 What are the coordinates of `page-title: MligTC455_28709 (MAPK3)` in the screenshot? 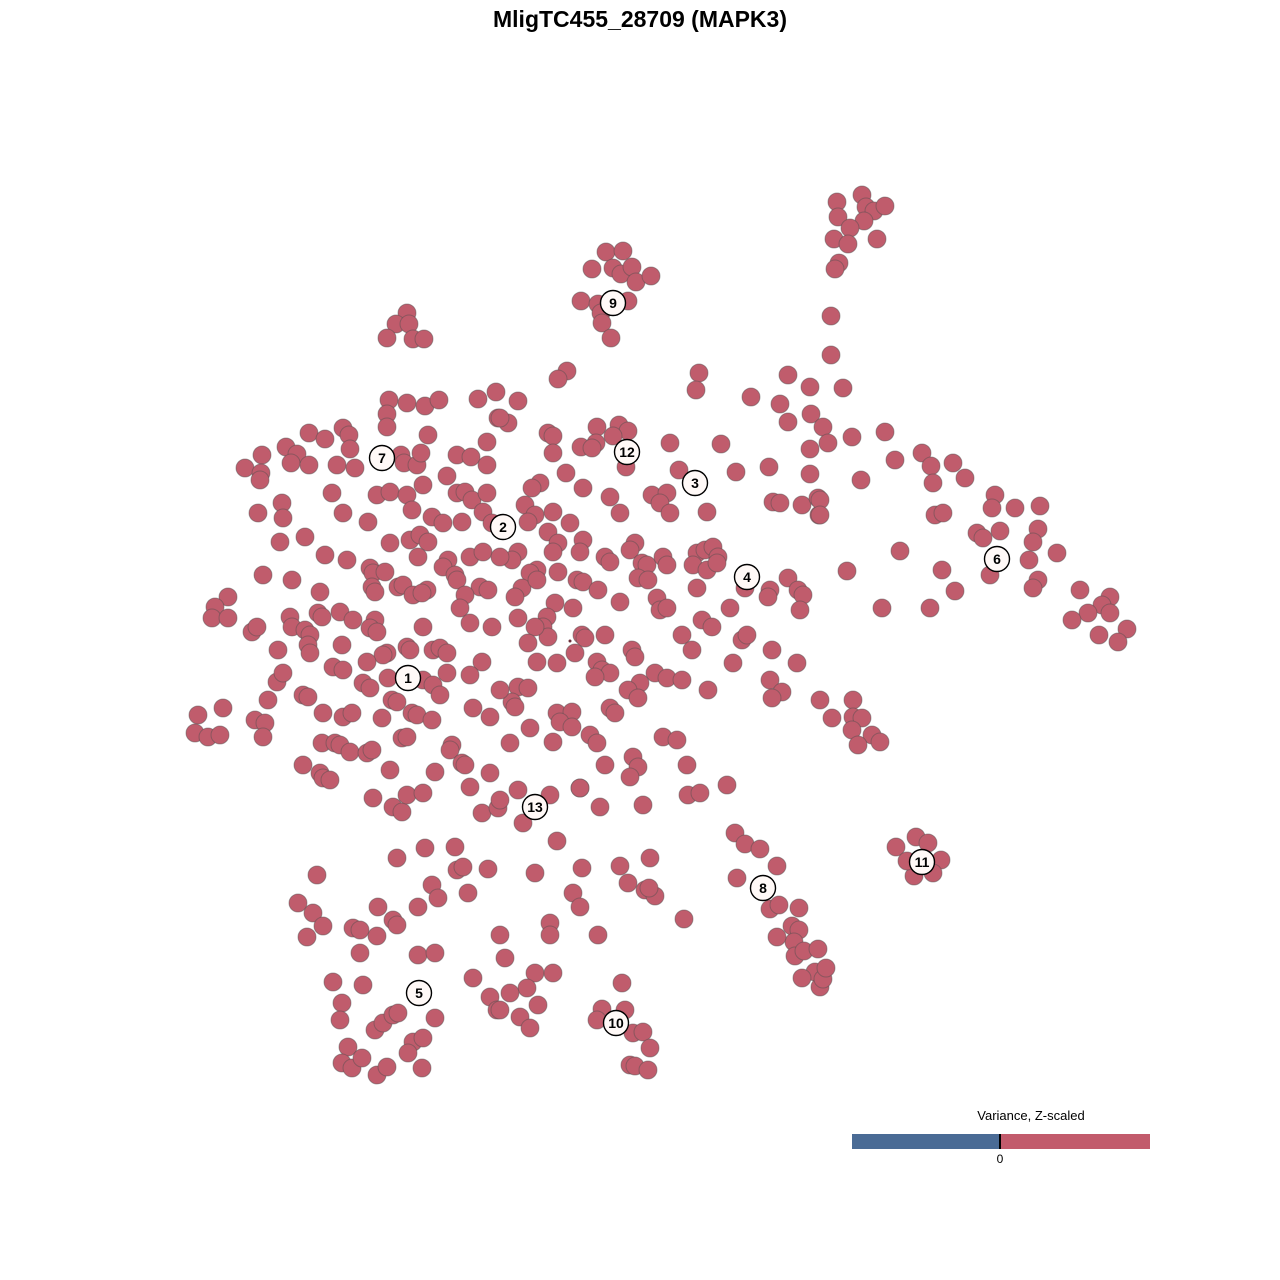 It's located at (640, 19).